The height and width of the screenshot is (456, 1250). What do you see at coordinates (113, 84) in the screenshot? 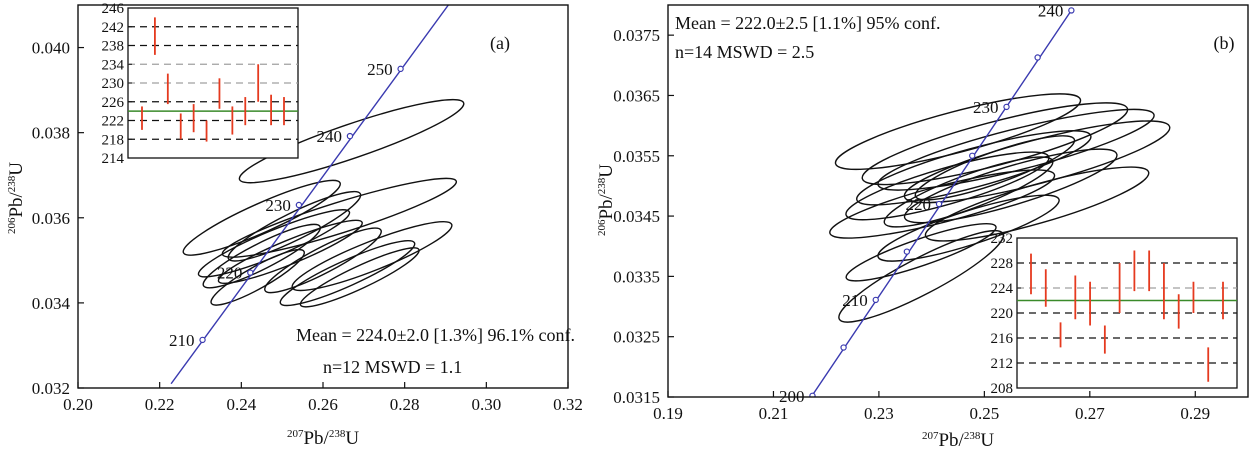
I see `inset-y-tick-label: 230` at bounding box center [113, 84].